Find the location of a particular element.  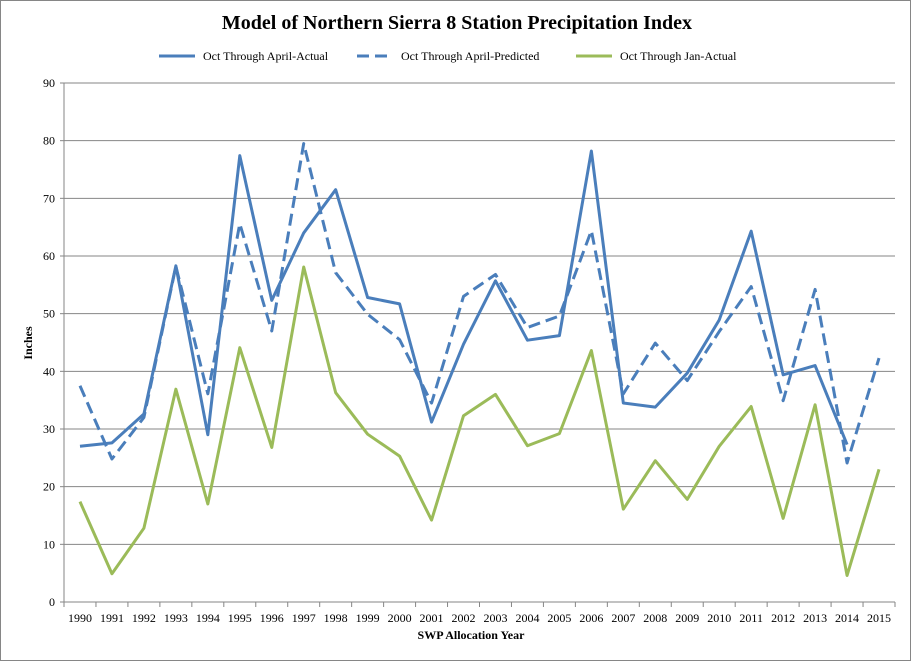

legend-label-2: Oct Through April-Predicted is located at coordinates (470, 56).